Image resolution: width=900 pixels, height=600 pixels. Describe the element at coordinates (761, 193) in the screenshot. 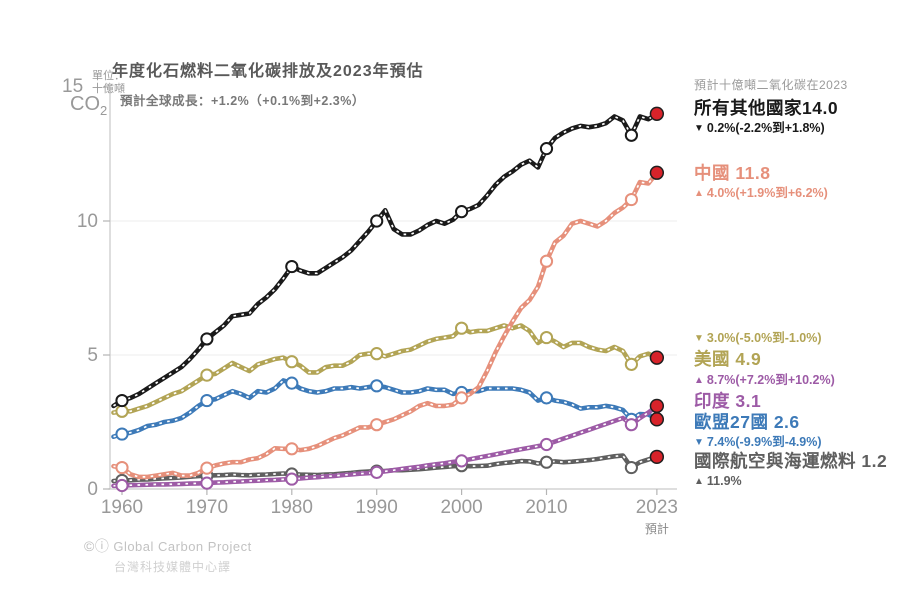

I see `legend-change-china: ▲ 4.0%(+1.9%到+6.2%)` at that location.